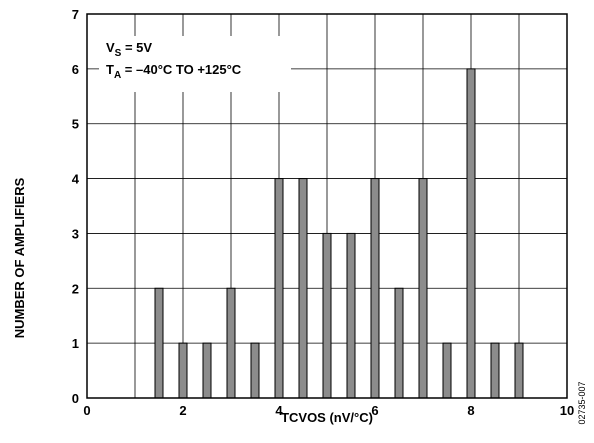  What do you see at coordinates (118, 53) in the screenshot?
I see `vs-subscript: S` at bounding box center [118, 53].